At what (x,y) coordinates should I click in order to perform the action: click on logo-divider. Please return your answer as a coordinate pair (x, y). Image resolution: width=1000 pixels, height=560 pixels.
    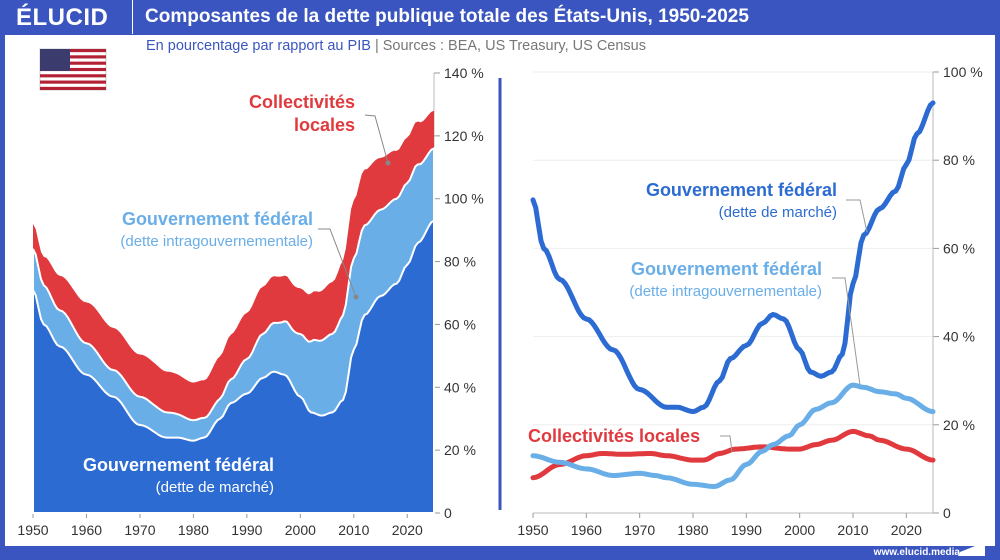
    Looking at the image, I should click on (132, 17).